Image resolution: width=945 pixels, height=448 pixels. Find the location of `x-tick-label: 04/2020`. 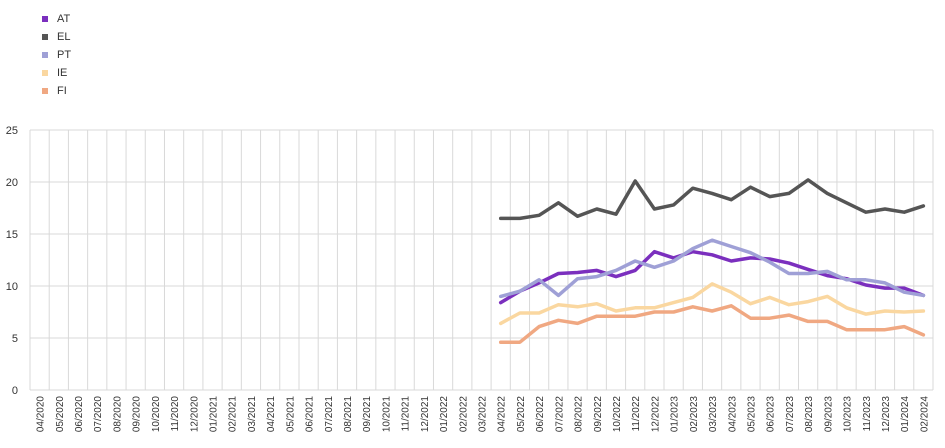

x-tick-label: 04/2020 is located at coordinates (41, 414).